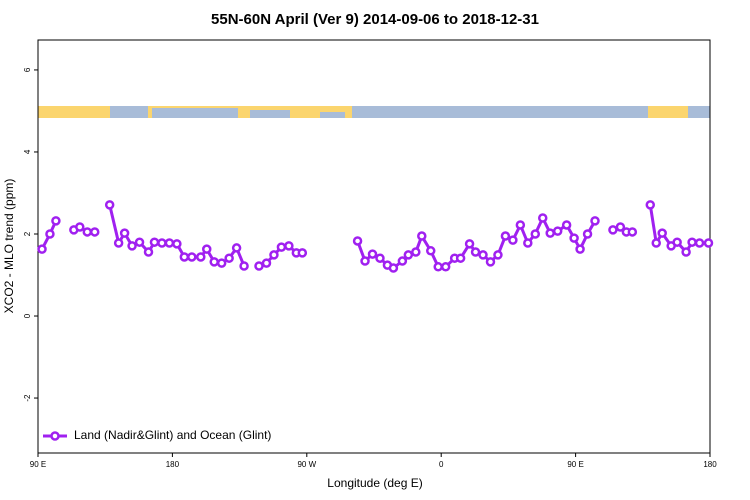 The width and height of the screenshot is (750, 500). I want to click on legend-marker, so click(55, 436).